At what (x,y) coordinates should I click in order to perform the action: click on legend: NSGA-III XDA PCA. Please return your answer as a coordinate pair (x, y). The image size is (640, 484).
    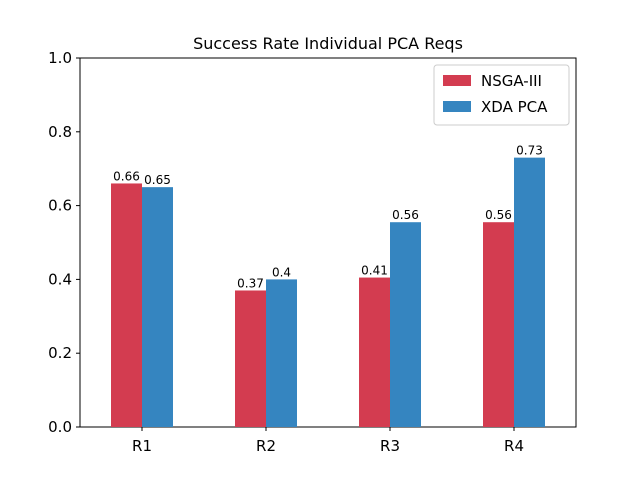
    Looking at the image, I should click on (501, 95).